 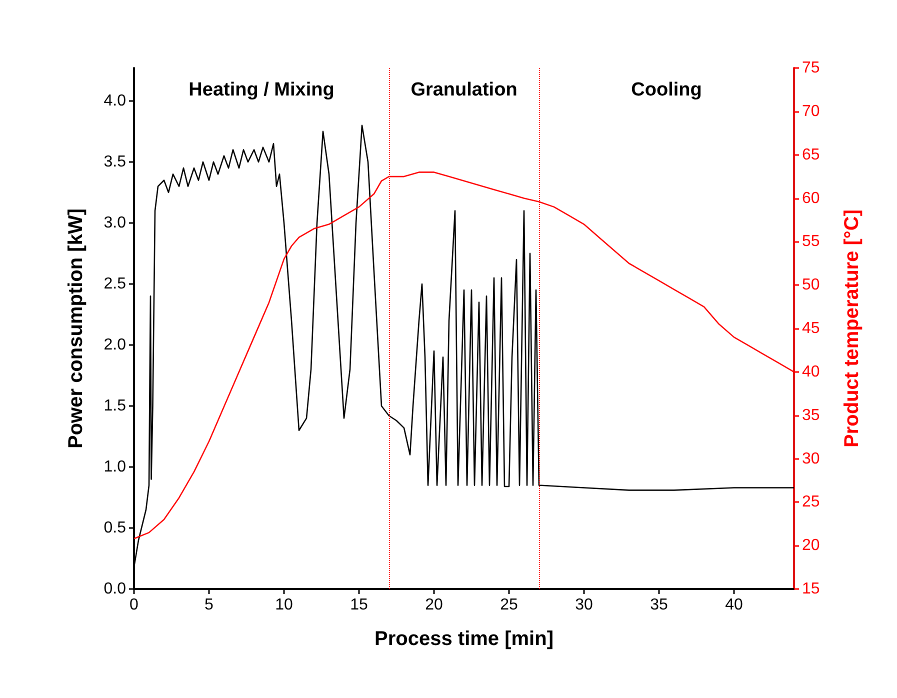 I want to click on x-tick-label: 30, so click(x=584, y=605).